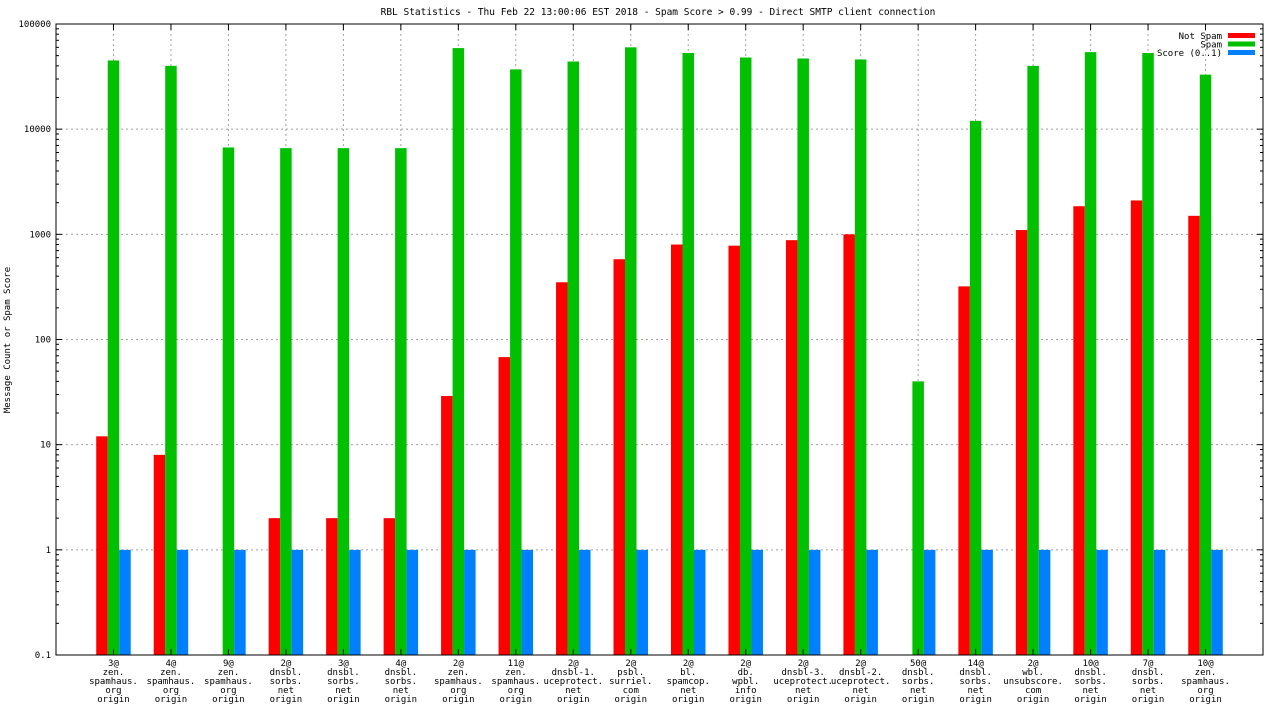 The image size is (1280, 720). Describe the element at coordinates (746, 691) in the screenshot. I see `x-tick-label-line: info` at that location.